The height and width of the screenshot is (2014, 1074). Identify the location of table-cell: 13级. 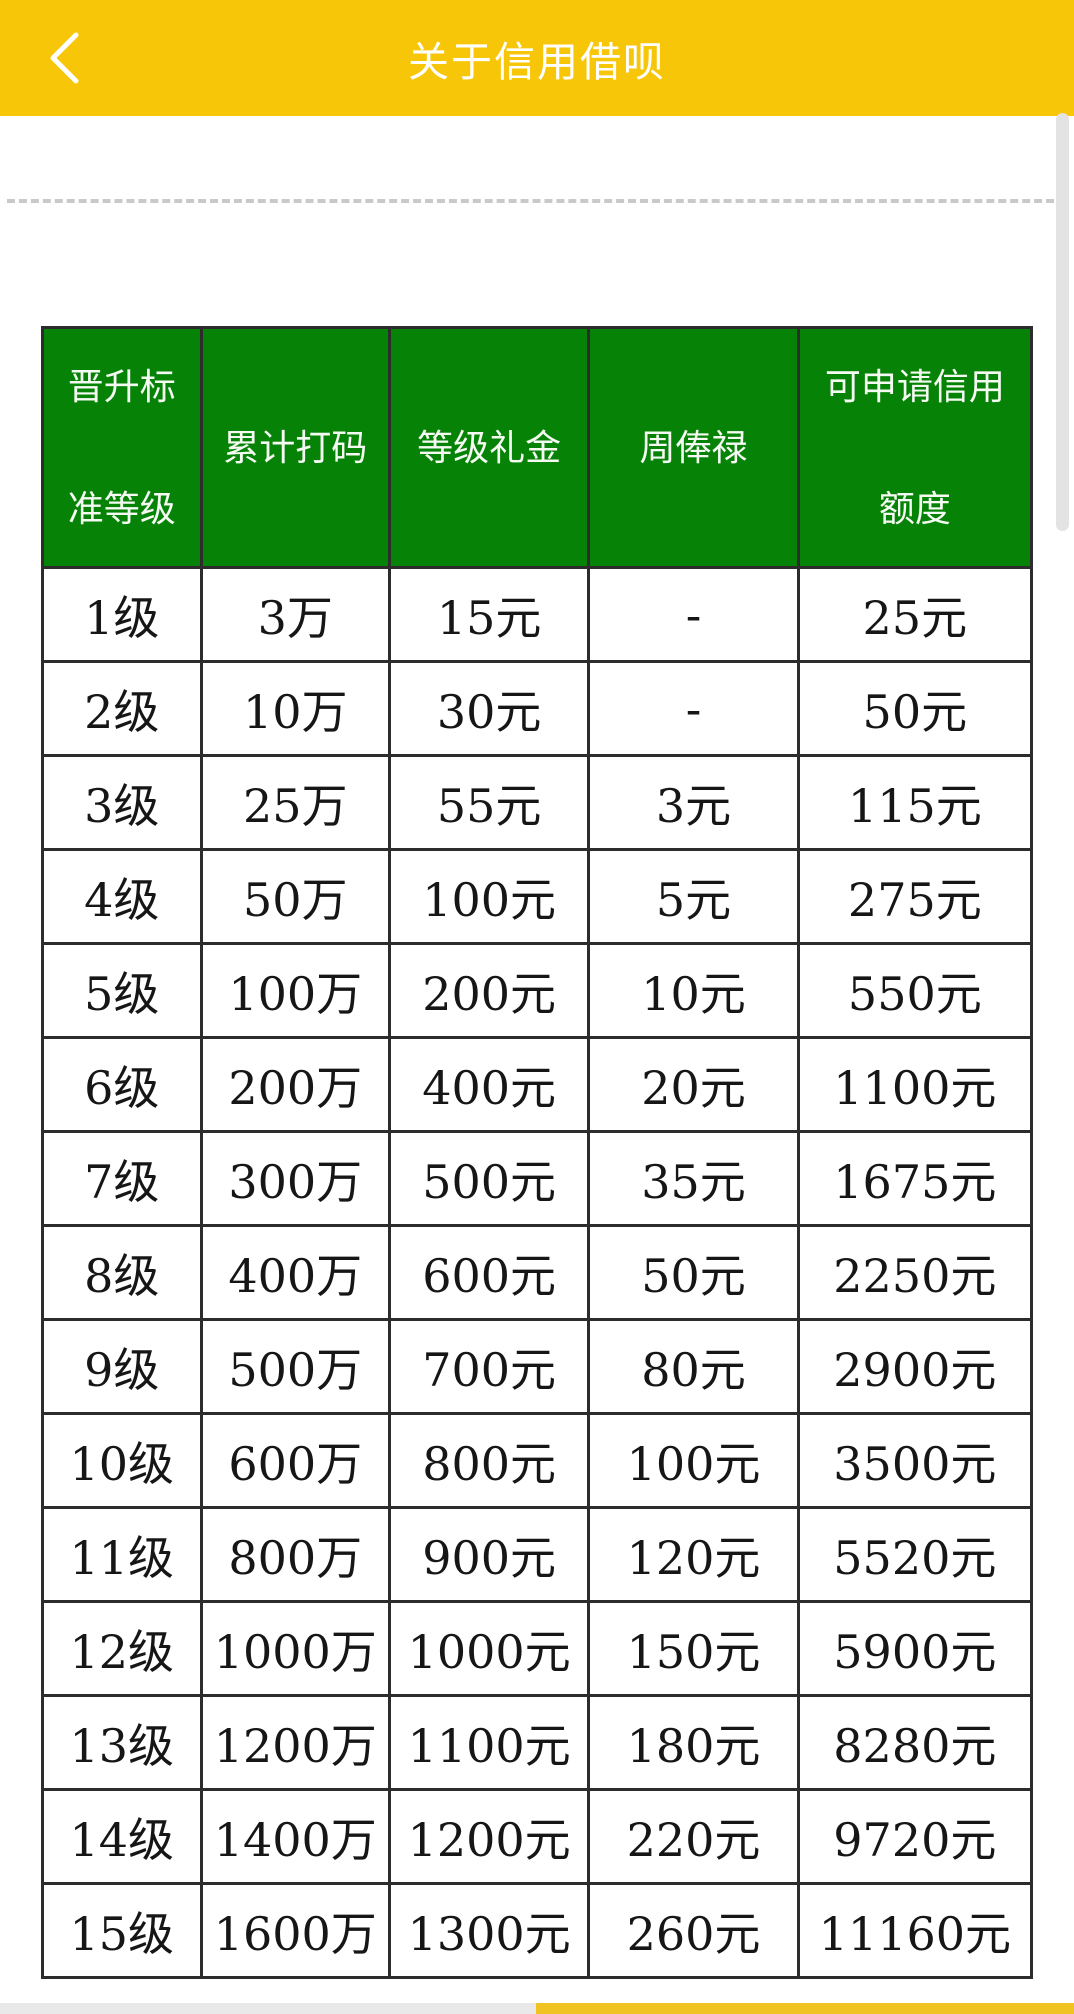
(122, 1742).